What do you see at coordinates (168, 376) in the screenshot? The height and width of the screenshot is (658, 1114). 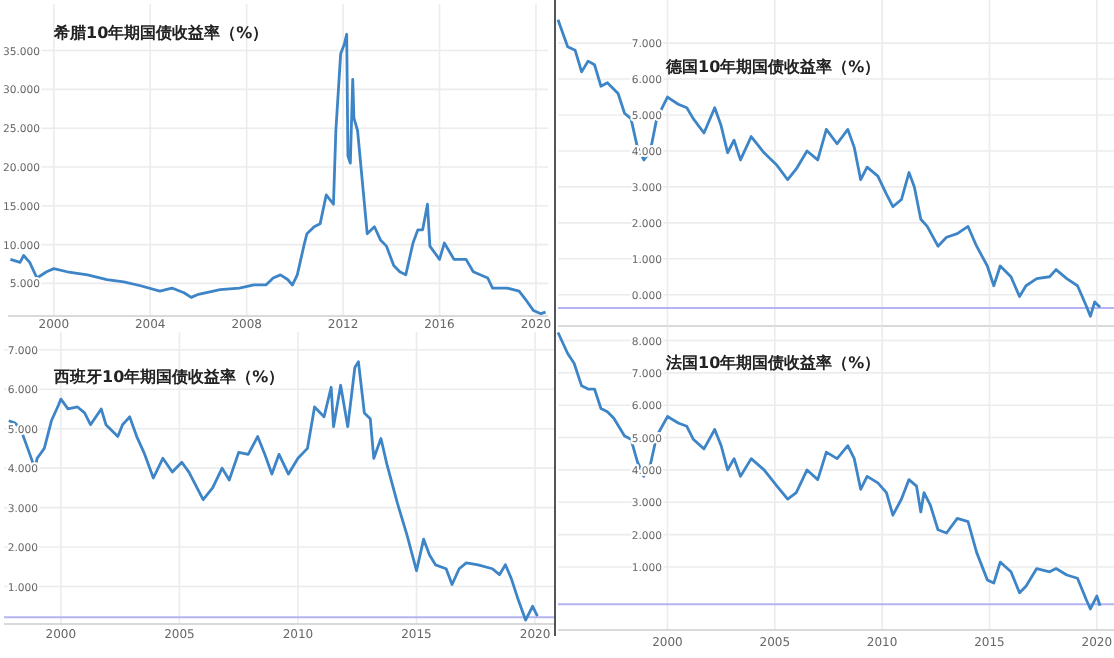 I see `text: 西班牙10年期国债收益率（%）` at bounding box center [168, 376].